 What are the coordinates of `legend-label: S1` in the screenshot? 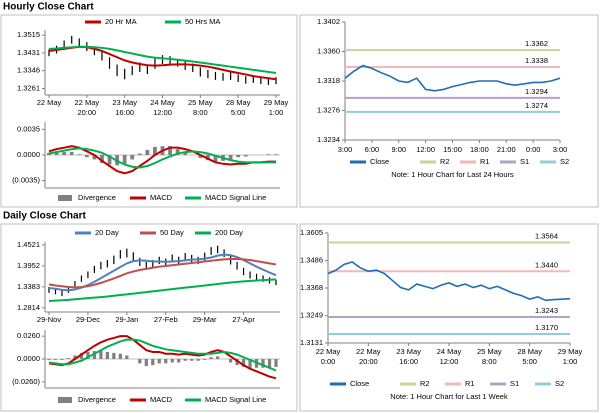 It's located at (514, 383).